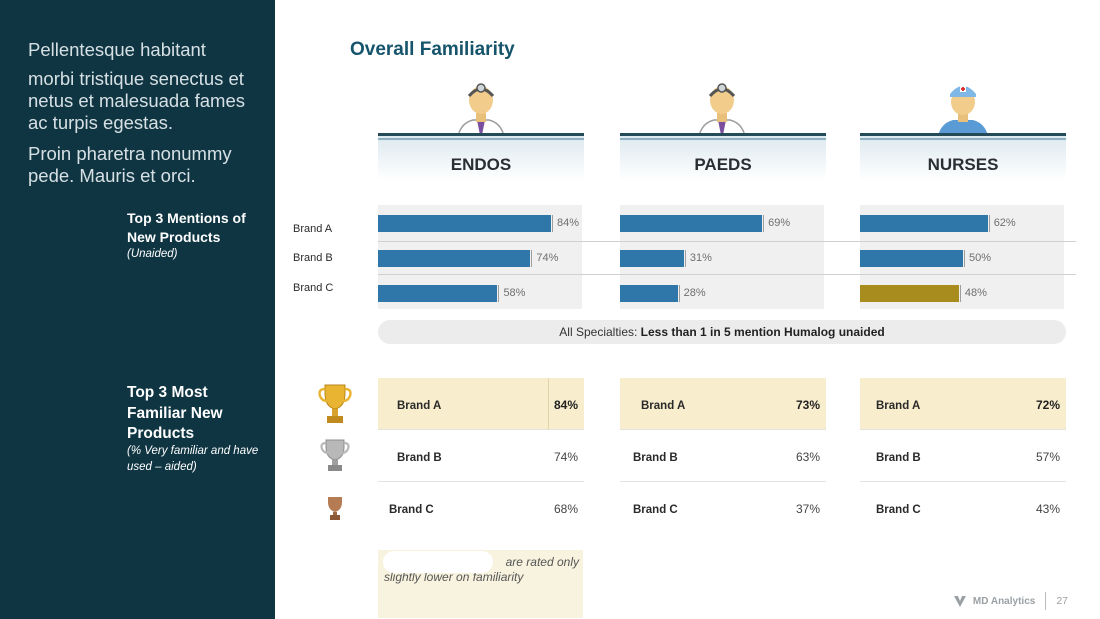 The width and height of the screenshot is (1100, 619). Describe the element at coordinates (963, 508) in the screenshot. I see `table-row: Brand C 43%` at that location.